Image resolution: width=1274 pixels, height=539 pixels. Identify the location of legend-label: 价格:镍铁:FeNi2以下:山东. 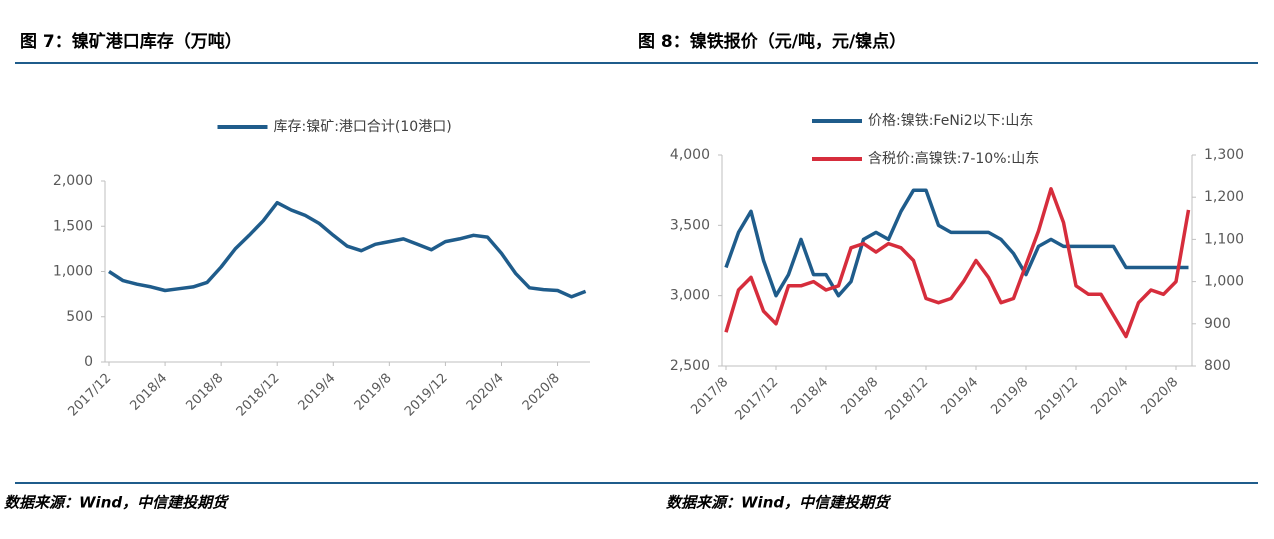
(950, 121).